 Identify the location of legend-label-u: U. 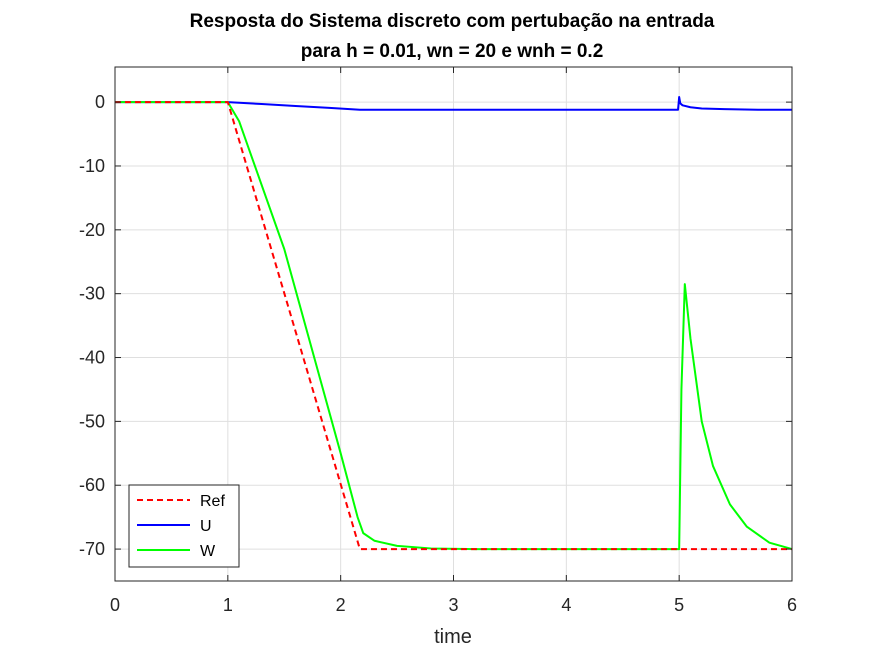
(206, 526).